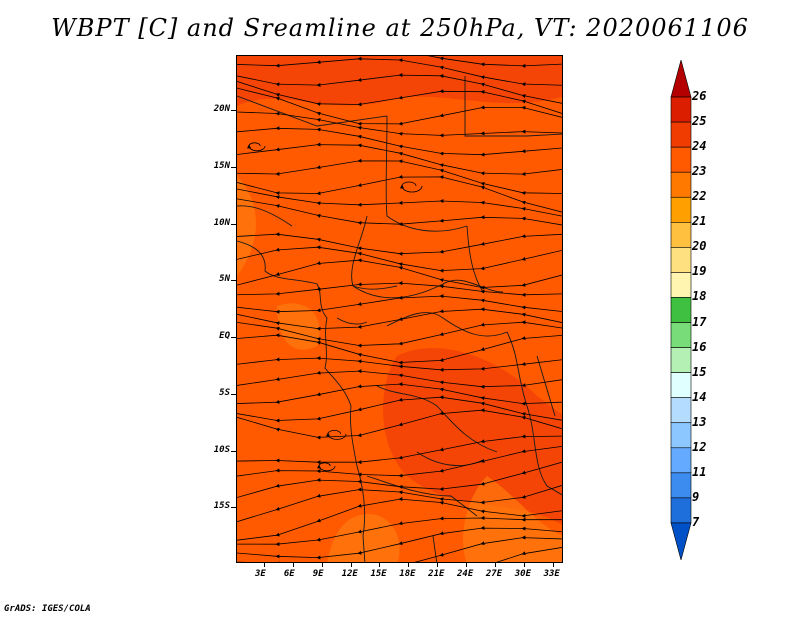  I want to click on lat-tick-label: 15N, so click(221, 165).